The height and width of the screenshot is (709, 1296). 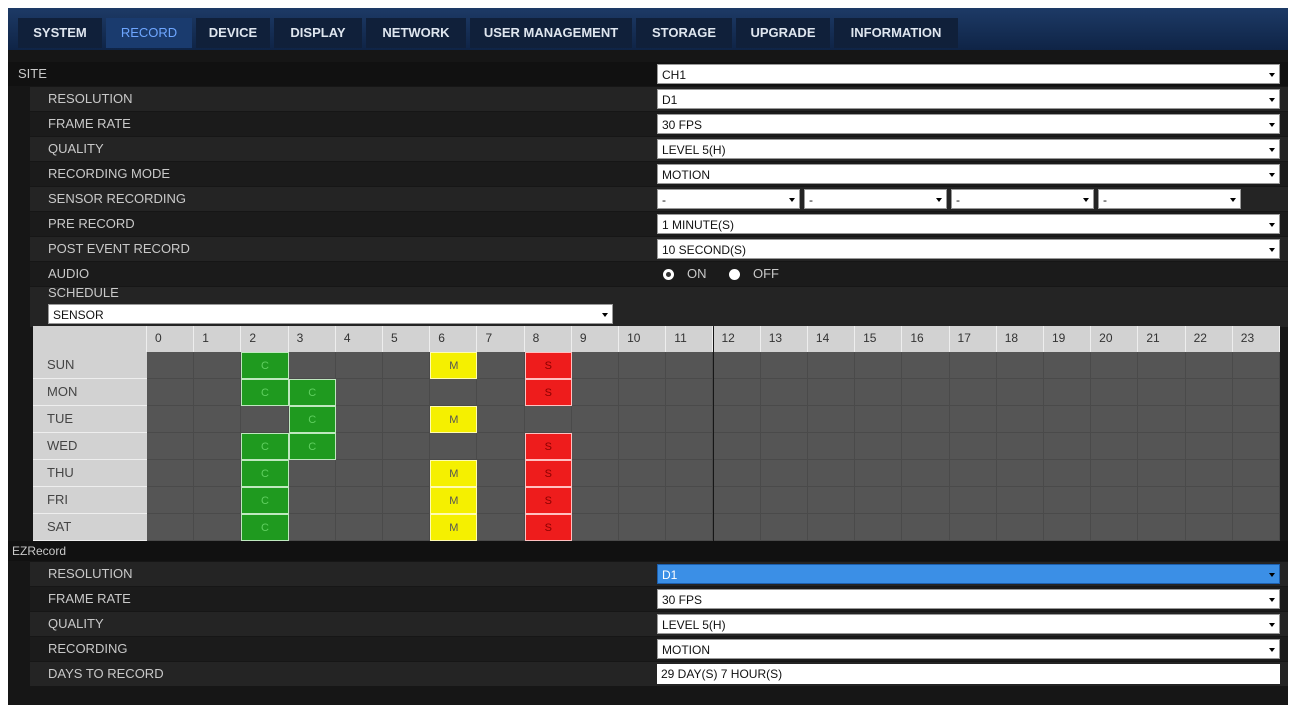 I want to click on tab: NETWORK, so click(x=416, y=33).